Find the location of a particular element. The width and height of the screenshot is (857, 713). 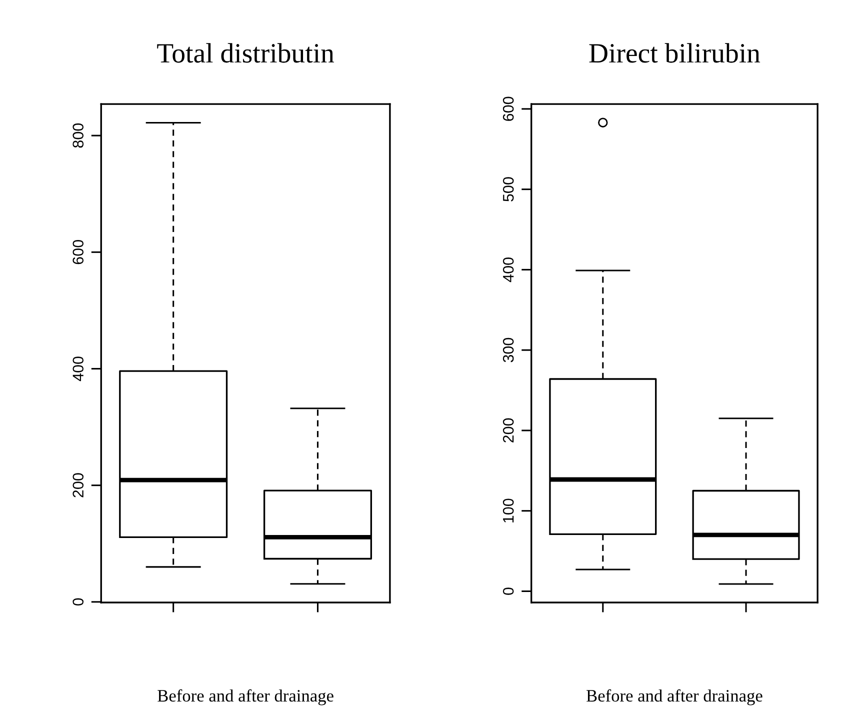

y-tick-label: 800 is located at coordinates (78, 135).